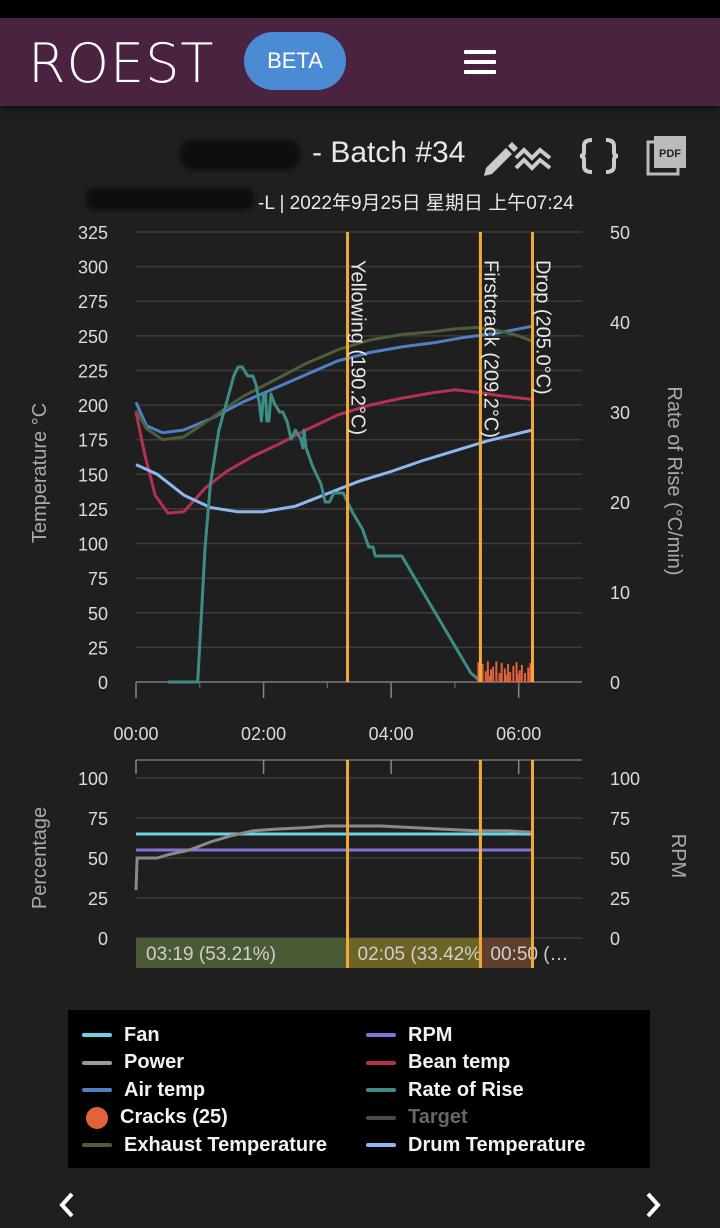 This screenshot has width=720, height=1228. What do you see at coordinates (295, 61) in the screenshot?
I see `beta-badge: BETA` at bounding box center [295, 61].